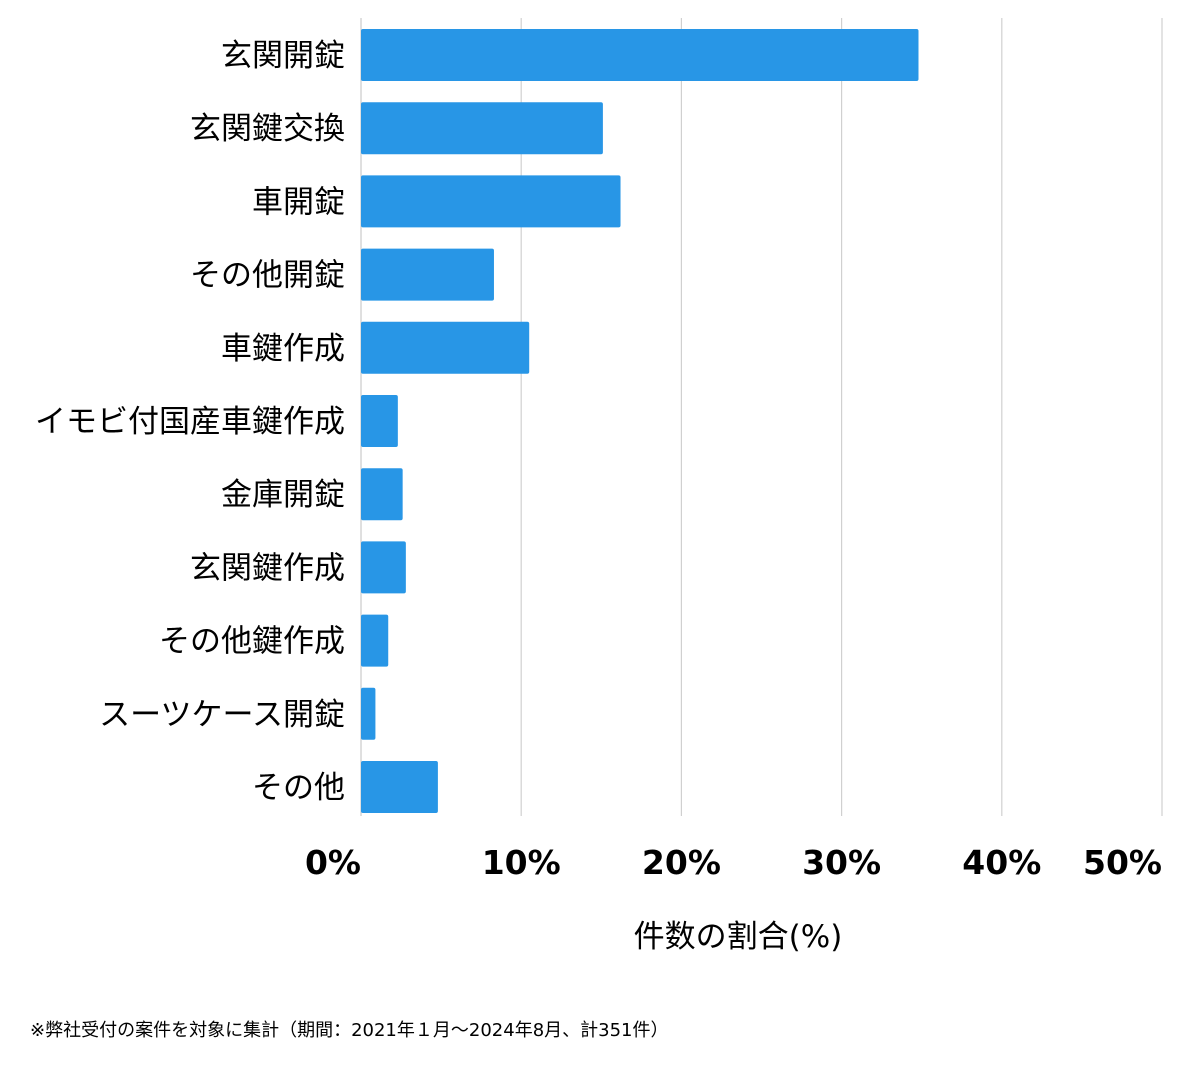  What do you see at coordinates (283, 495) in the screenshot?
I see `category-label-6: 金庫開錠` at bounding box center [283, 495].